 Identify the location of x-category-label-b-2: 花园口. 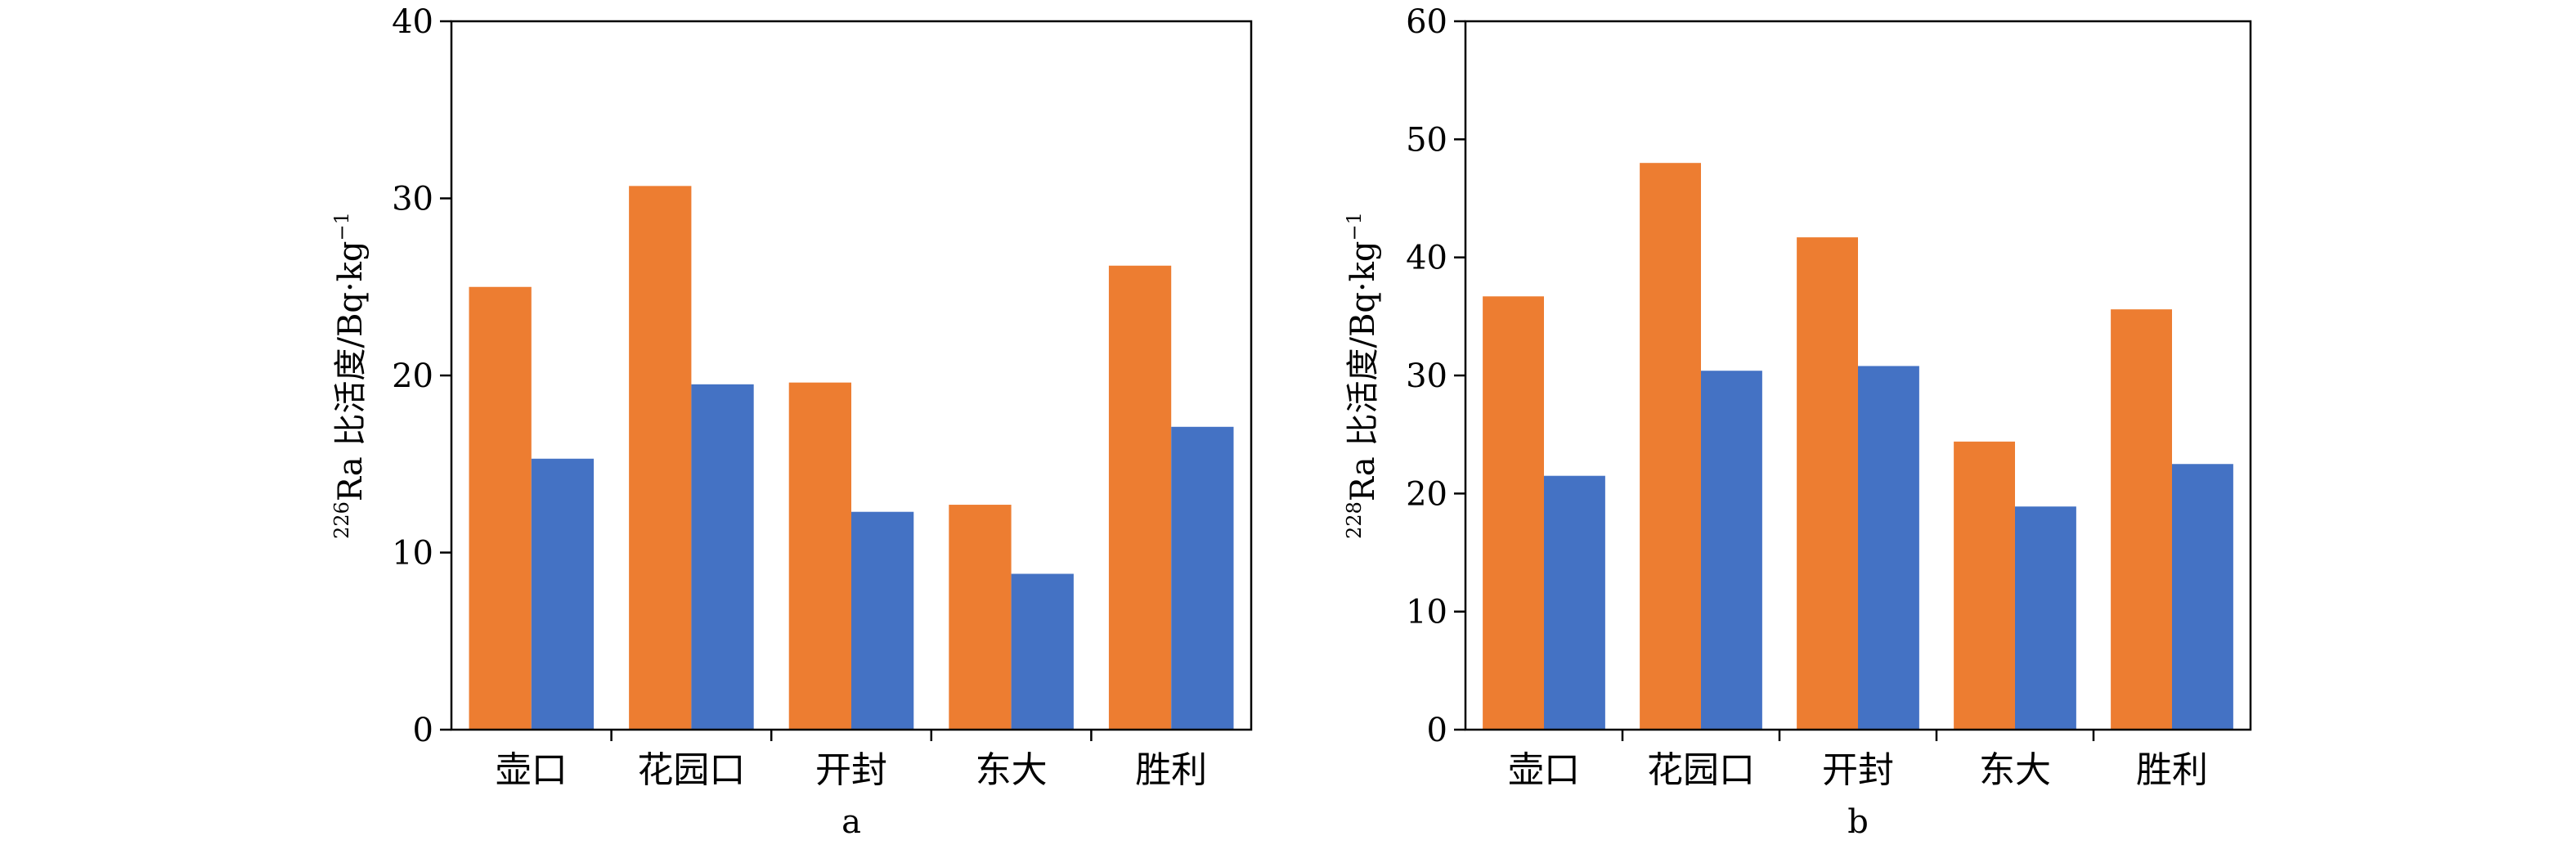
(1701, 770).